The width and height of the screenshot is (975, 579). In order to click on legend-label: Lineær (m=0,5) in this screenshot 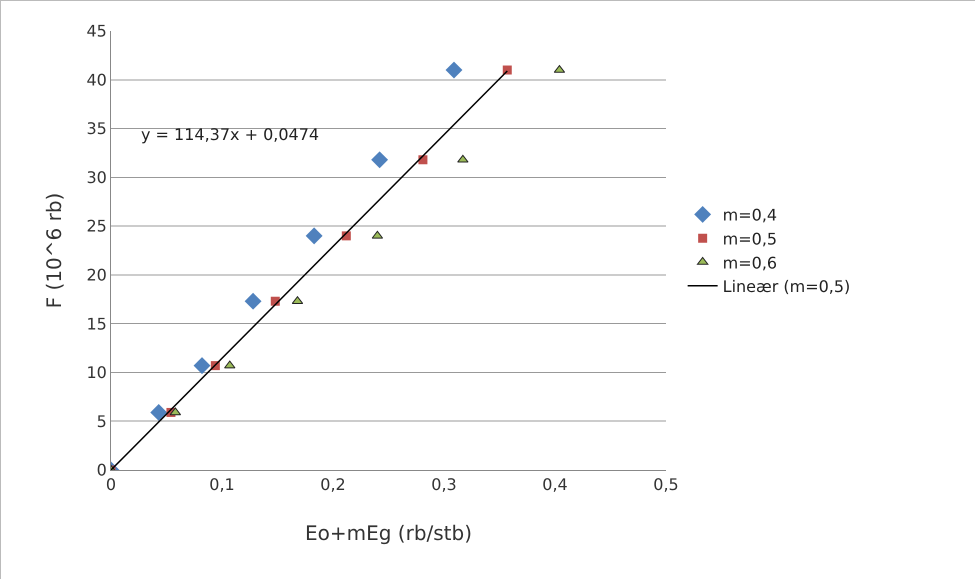, I will do `click(786, 286)`.